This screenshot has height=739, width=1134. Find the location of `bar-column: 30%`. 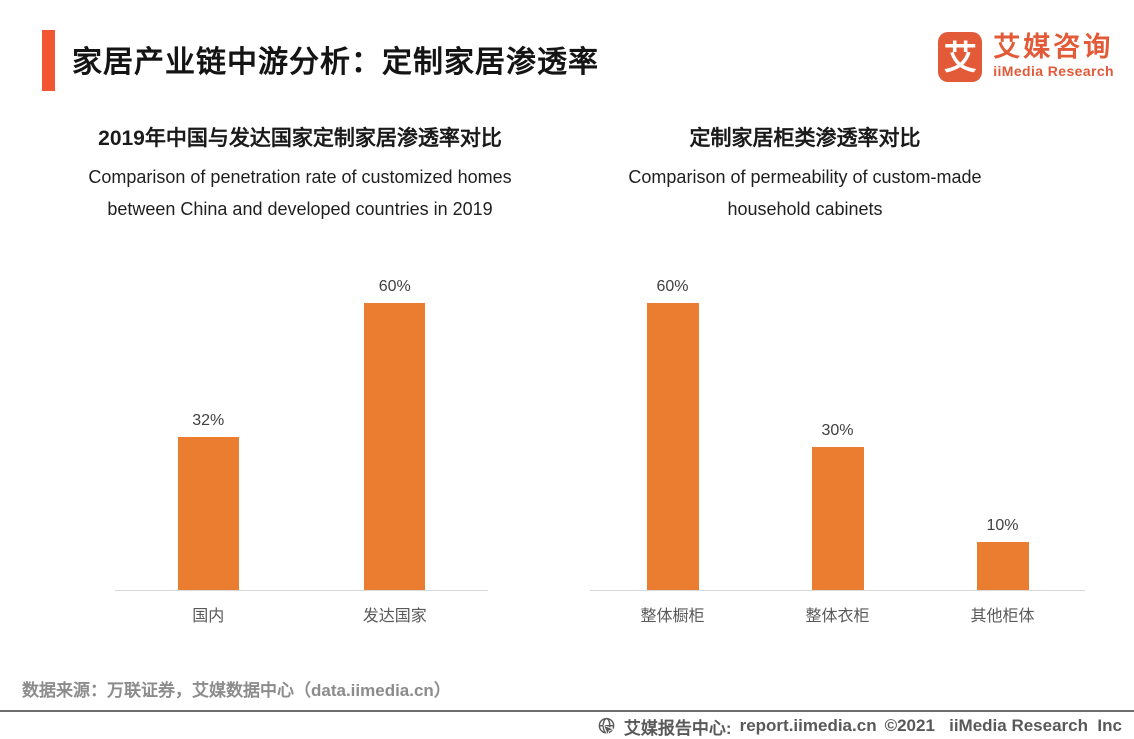

bar-column: 30% is located at coordinates (837, 506).